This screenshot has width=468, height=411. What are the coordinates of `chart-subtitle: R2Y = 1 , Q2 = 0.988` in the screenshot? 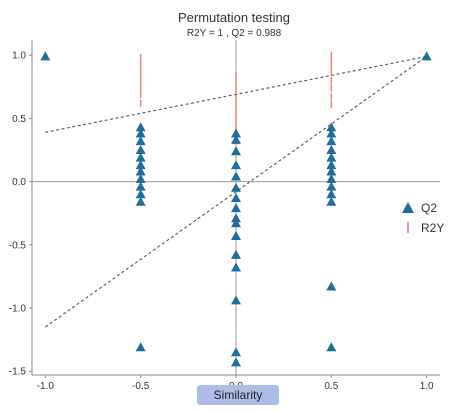 It's located at (234, 33).